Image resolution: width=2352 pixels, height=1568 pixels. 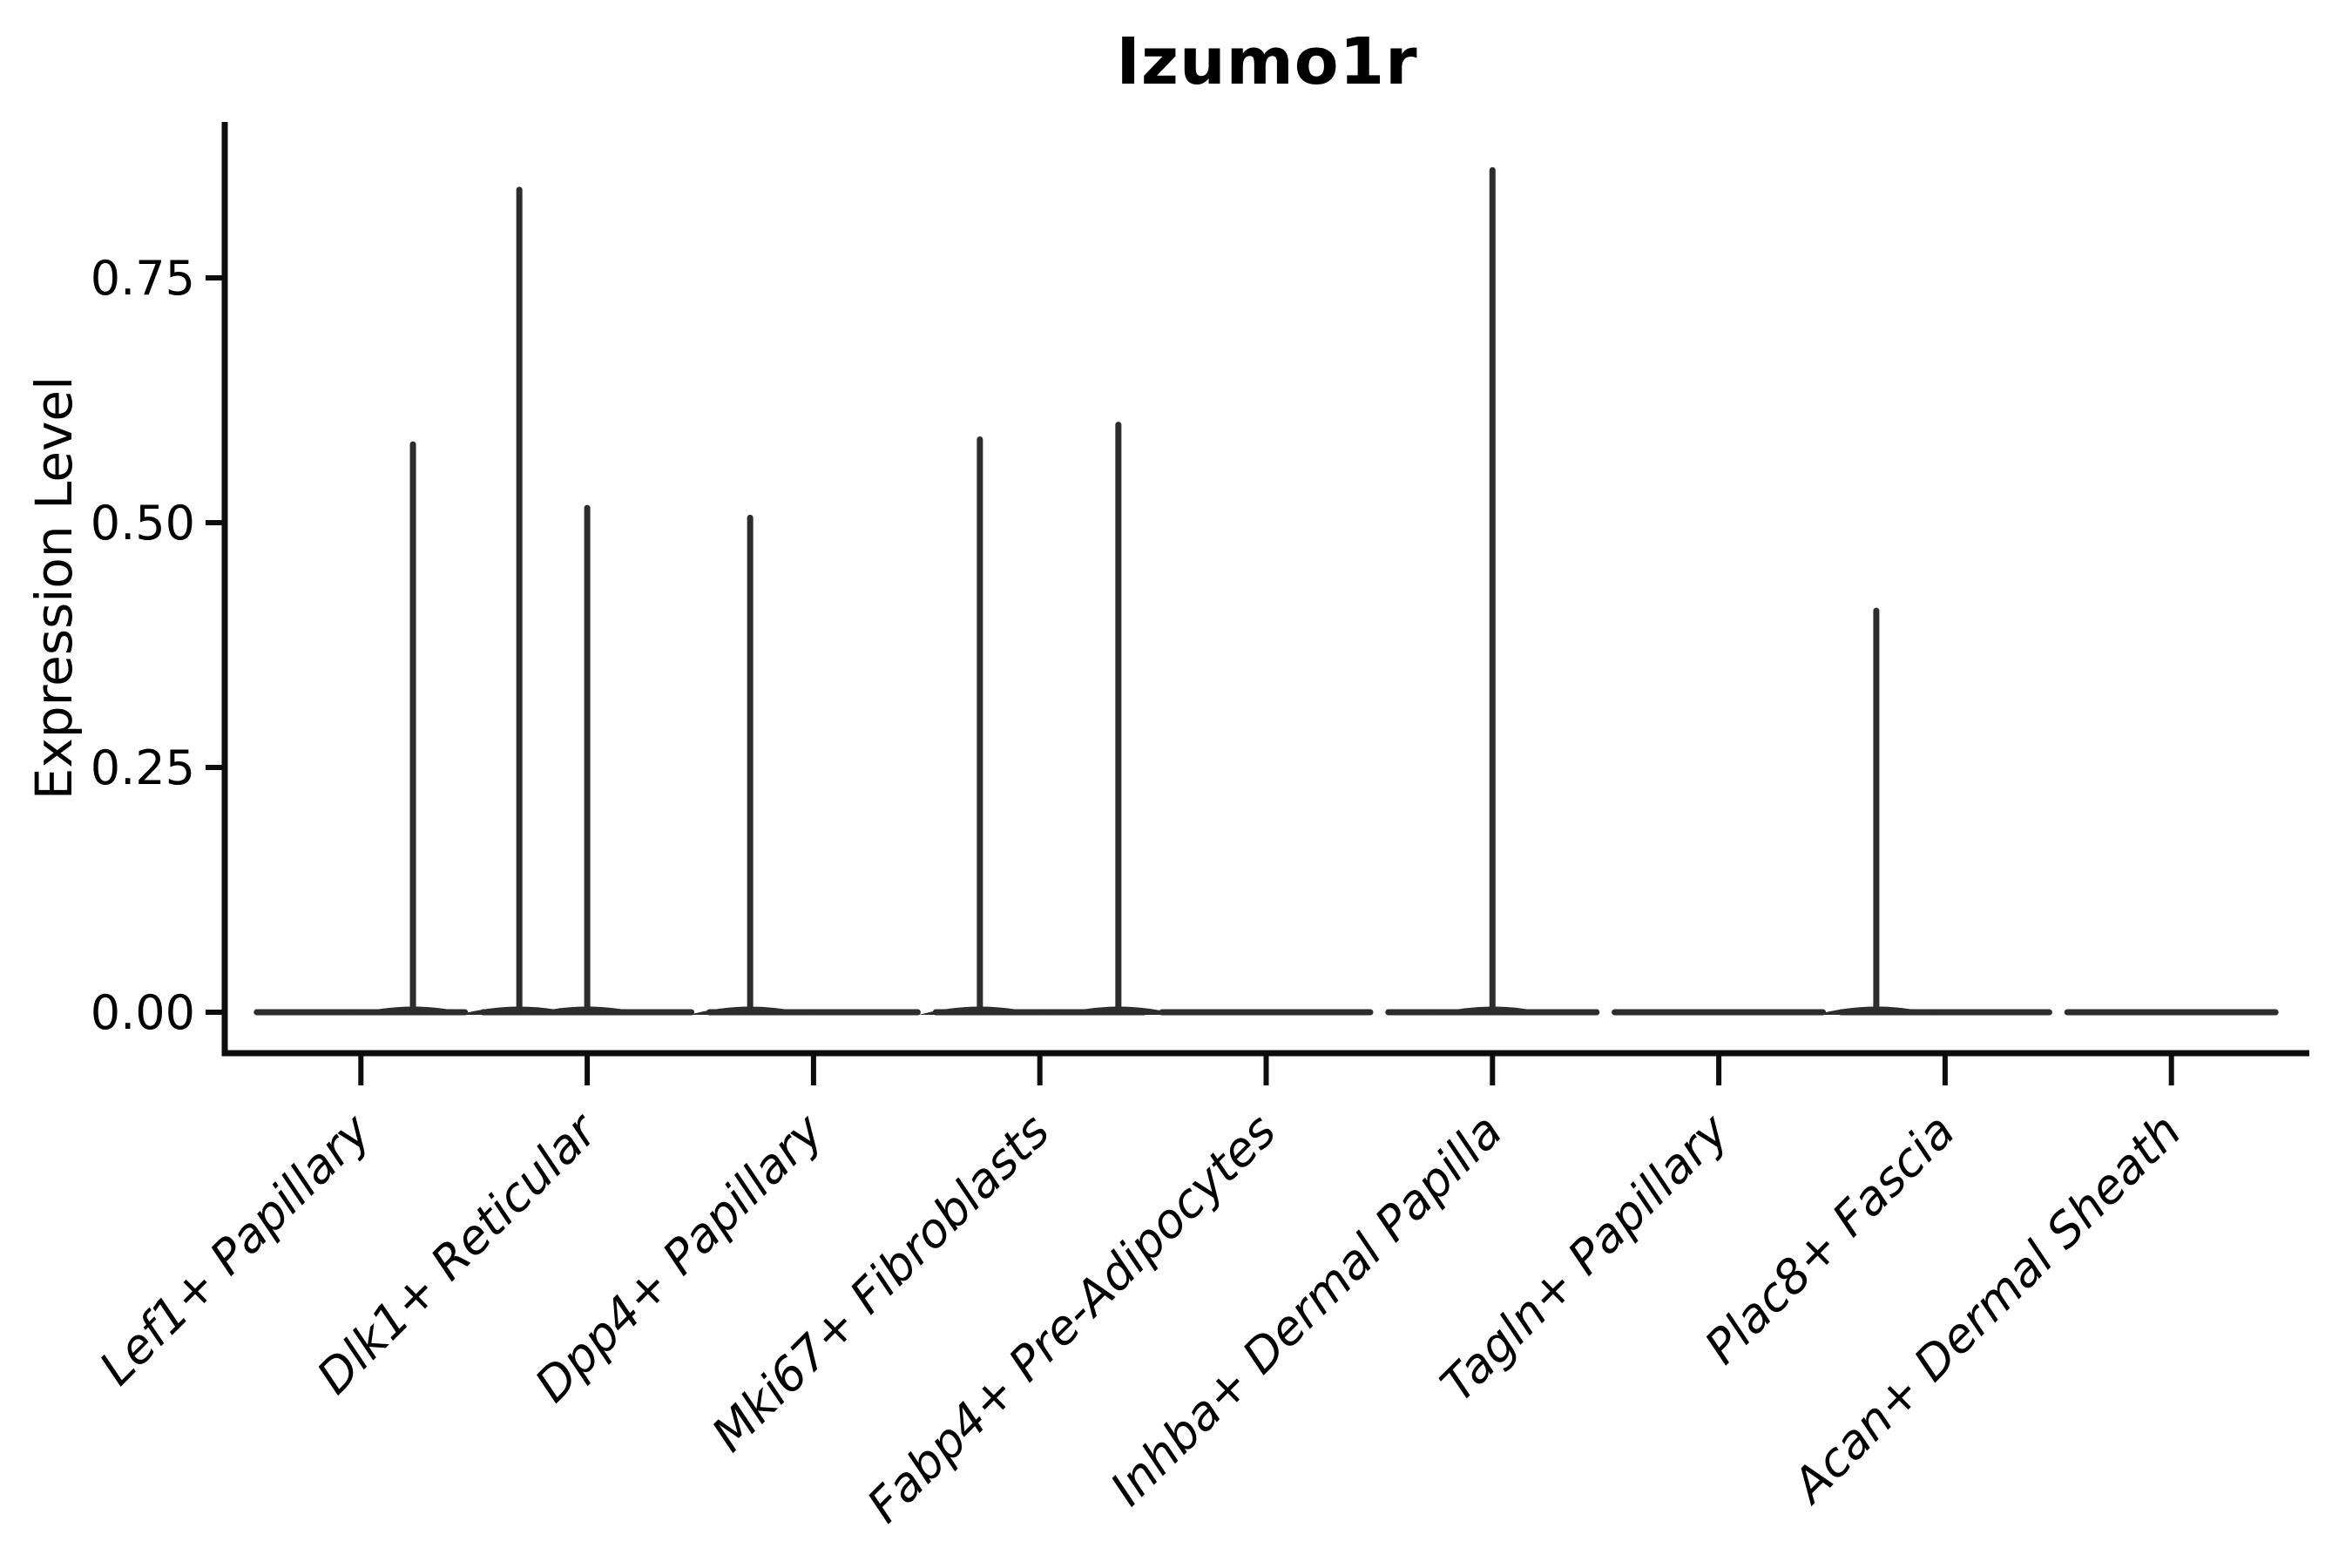 What do you see at coordinates (1986, 1310) in the screenshot?
I see `x-tick-label: Acan+ Dermal Sheath` at bounding box center [1986, 1310].